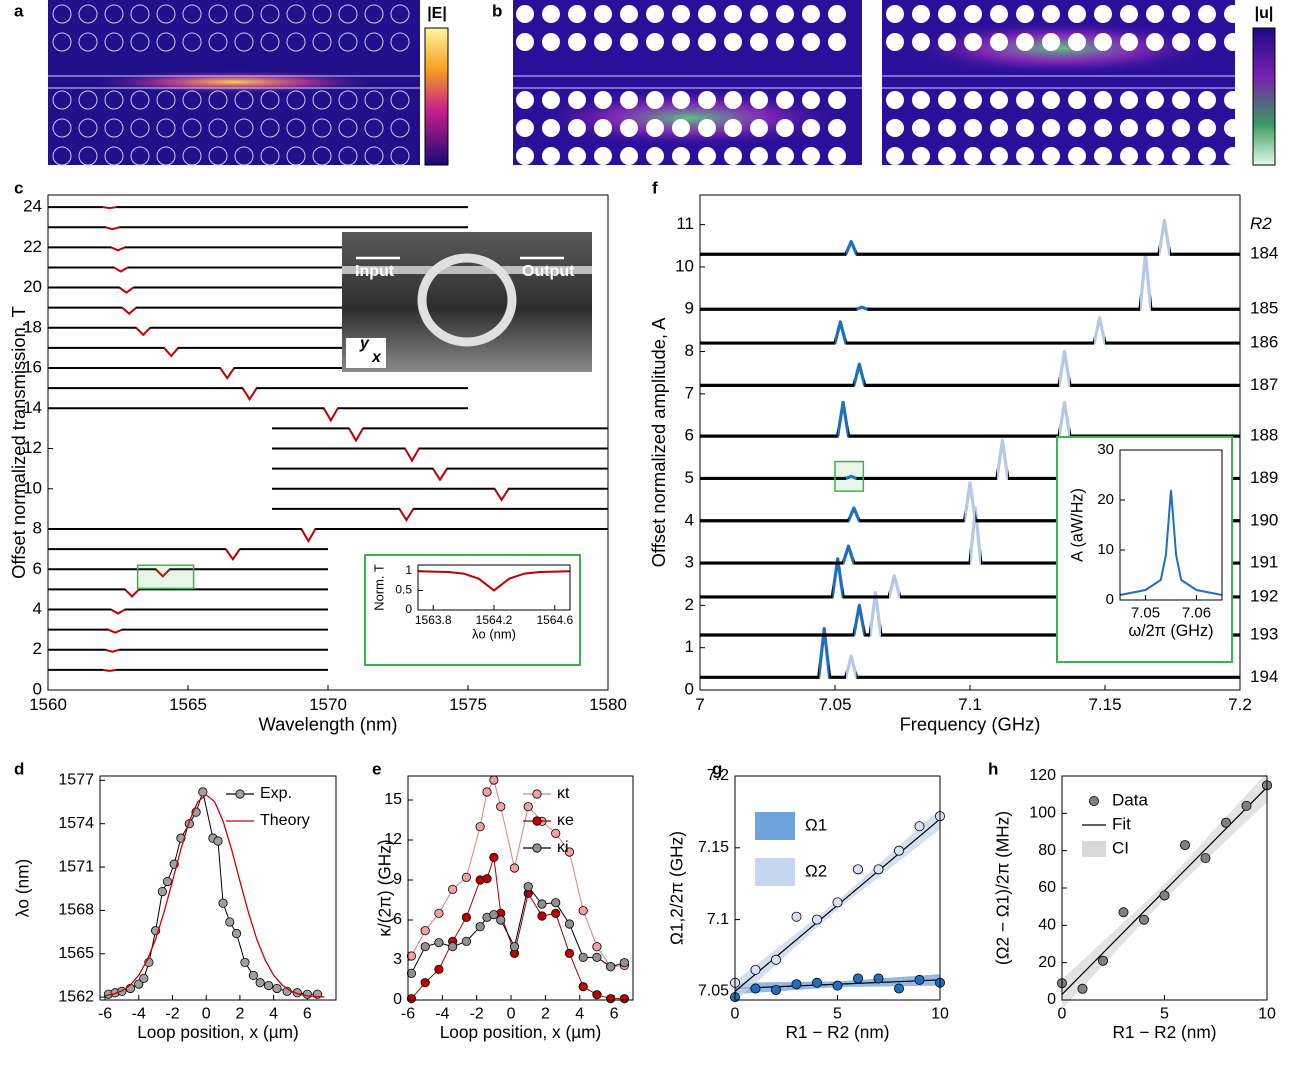  I want to click on row-label: 188, so click(1264, 435).